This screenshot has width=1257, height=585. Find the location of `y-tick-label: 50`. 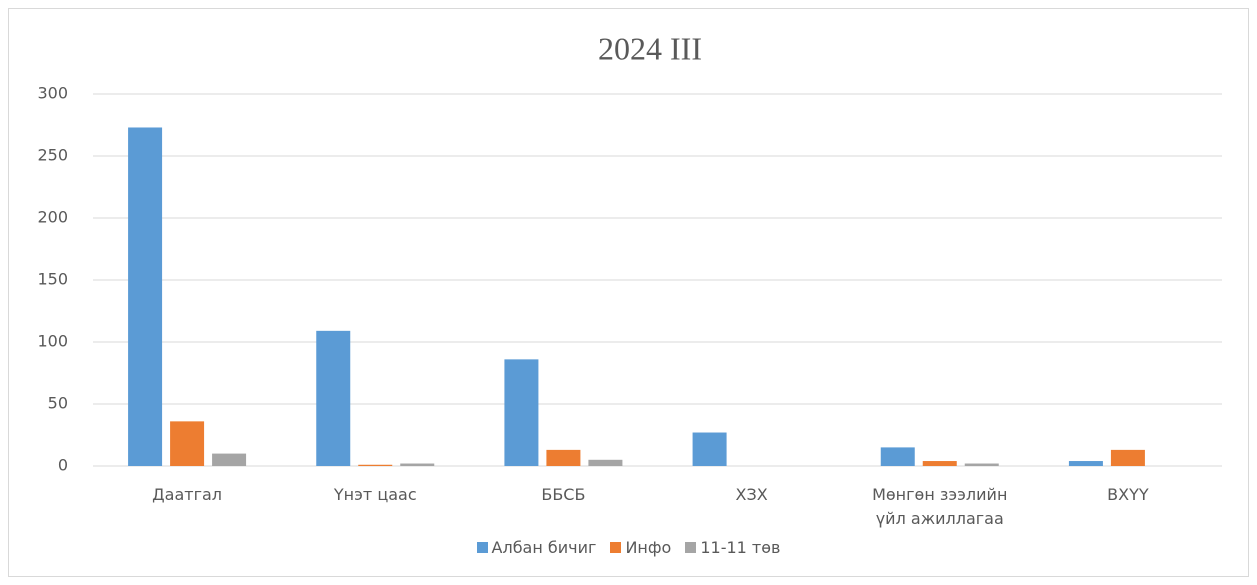

y-tick-label: 50 is located at coordinates (58, 403).